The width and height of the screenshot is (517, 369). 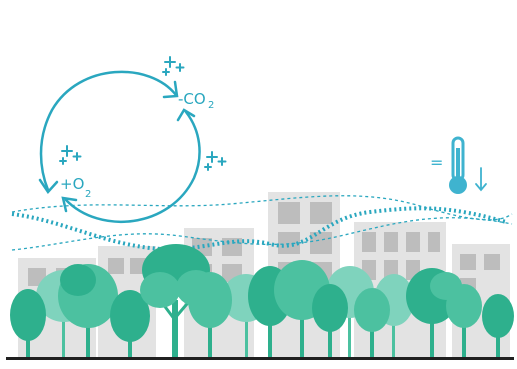 I want to click on plus-o2-label: +O, so click(x=72, y=184).